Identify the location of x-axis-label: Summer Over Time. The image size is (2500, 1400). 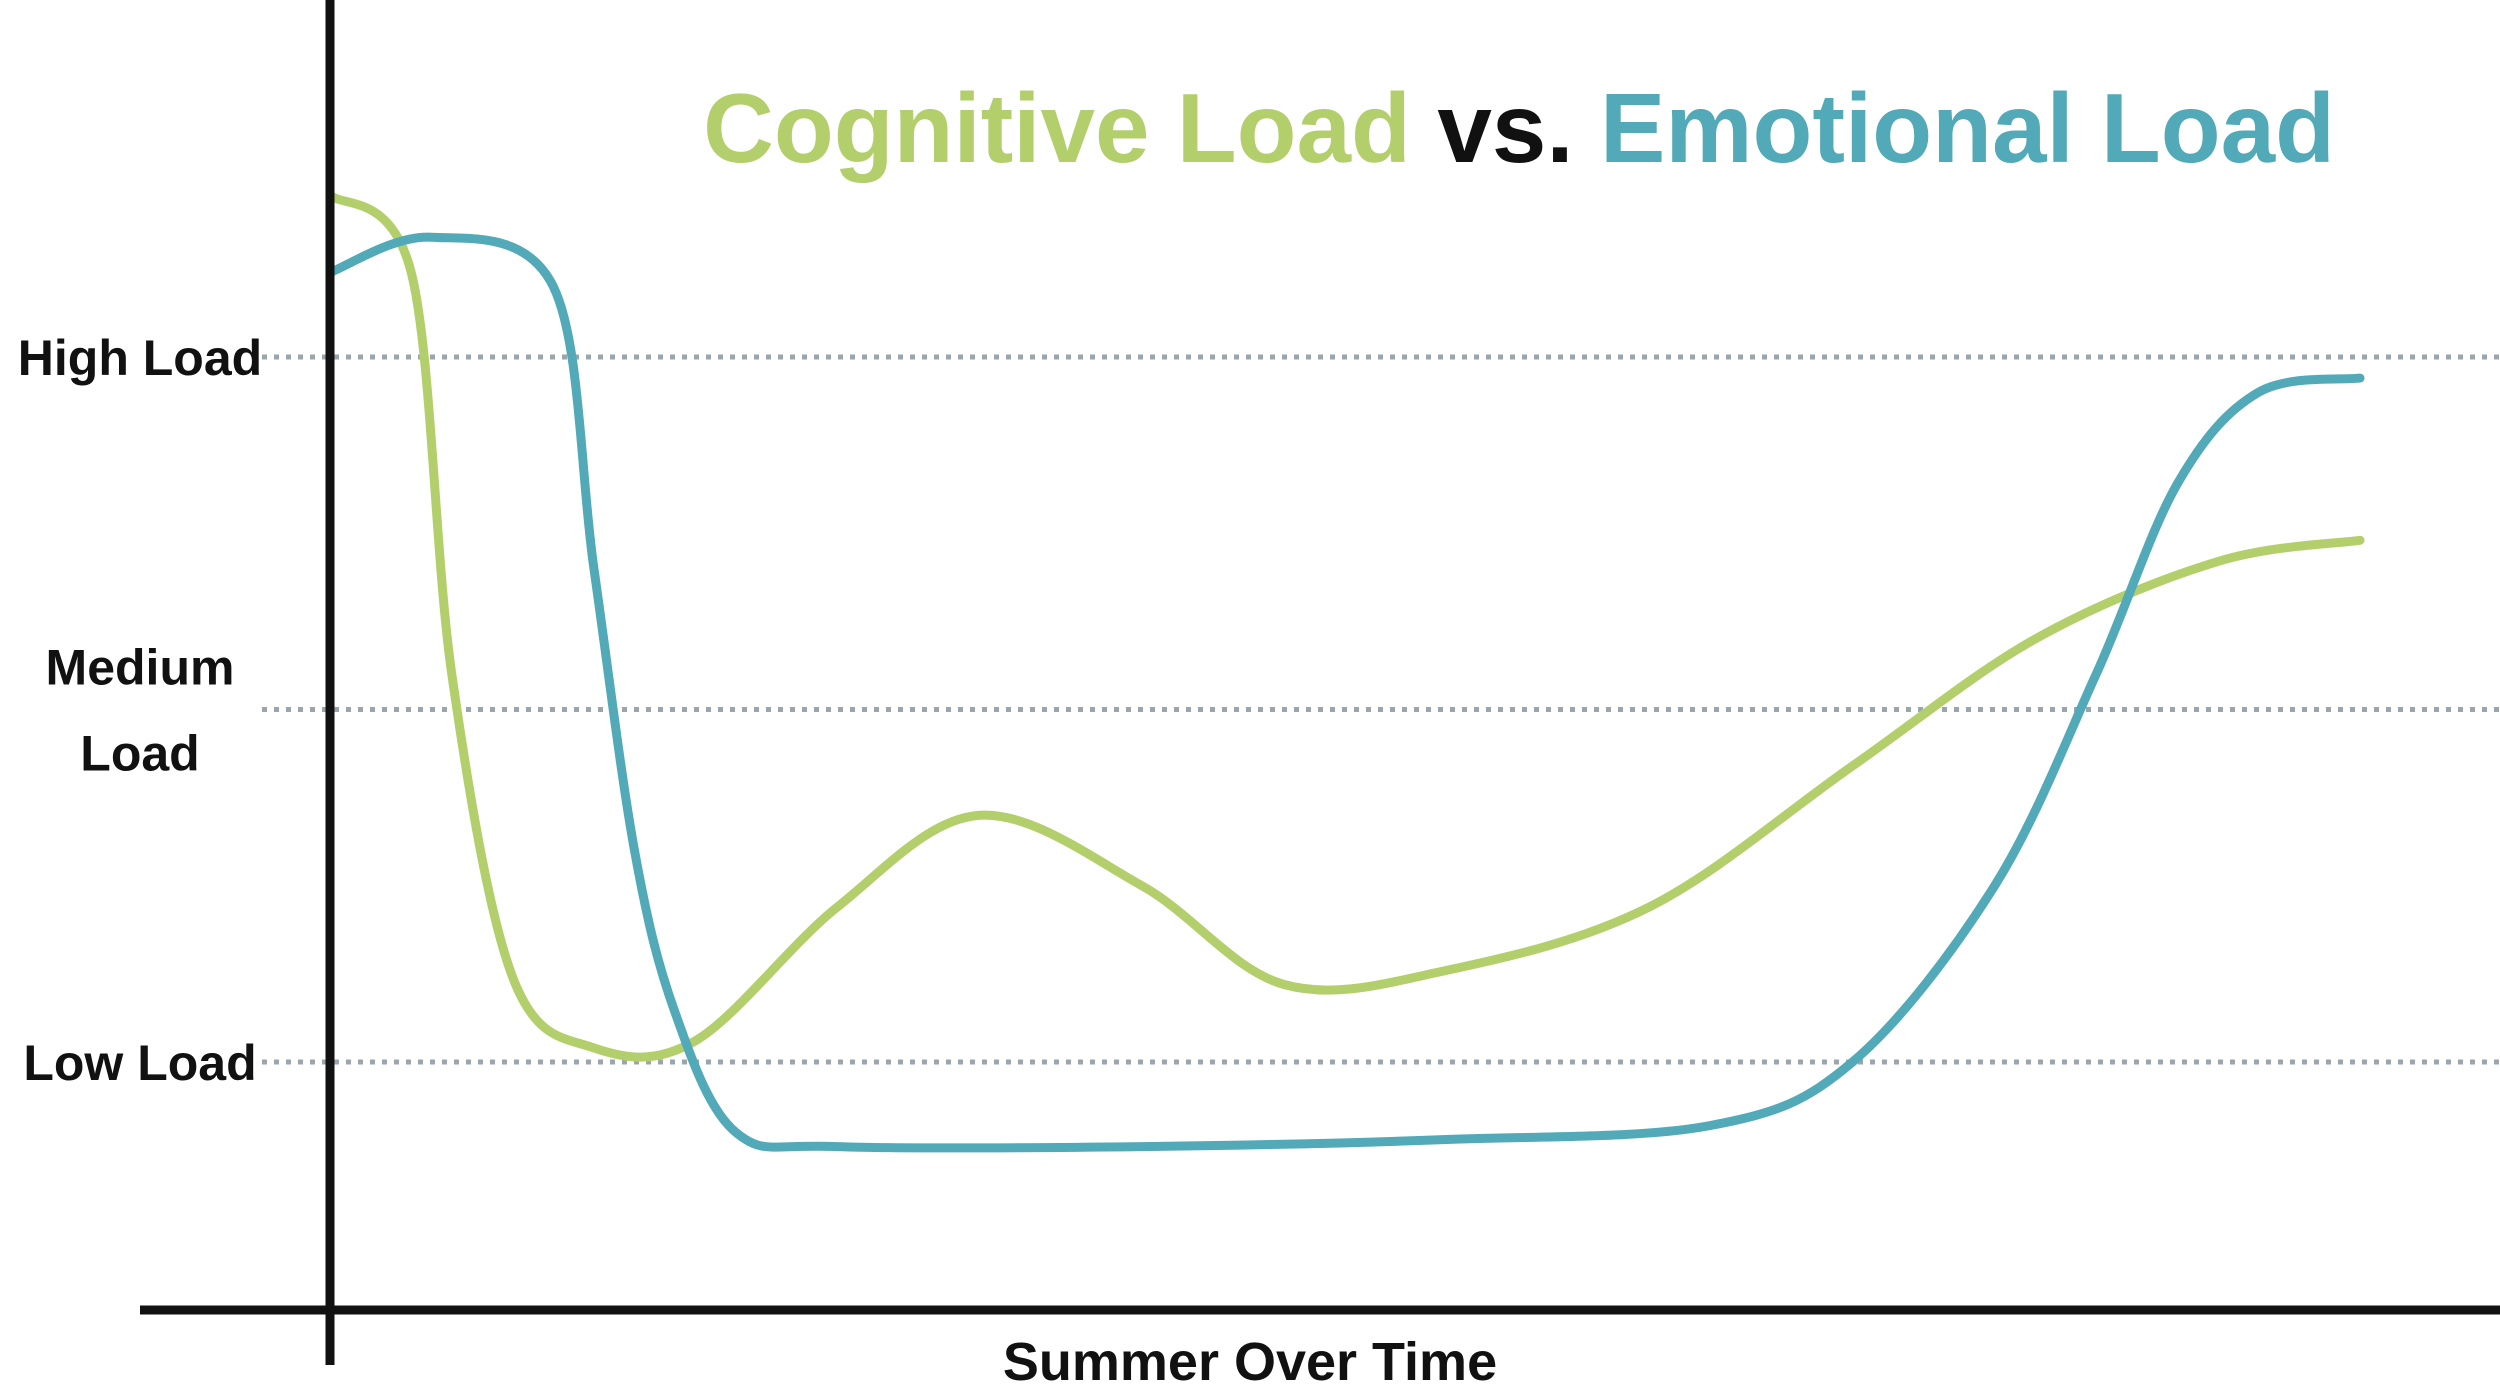
(1250, 1362).